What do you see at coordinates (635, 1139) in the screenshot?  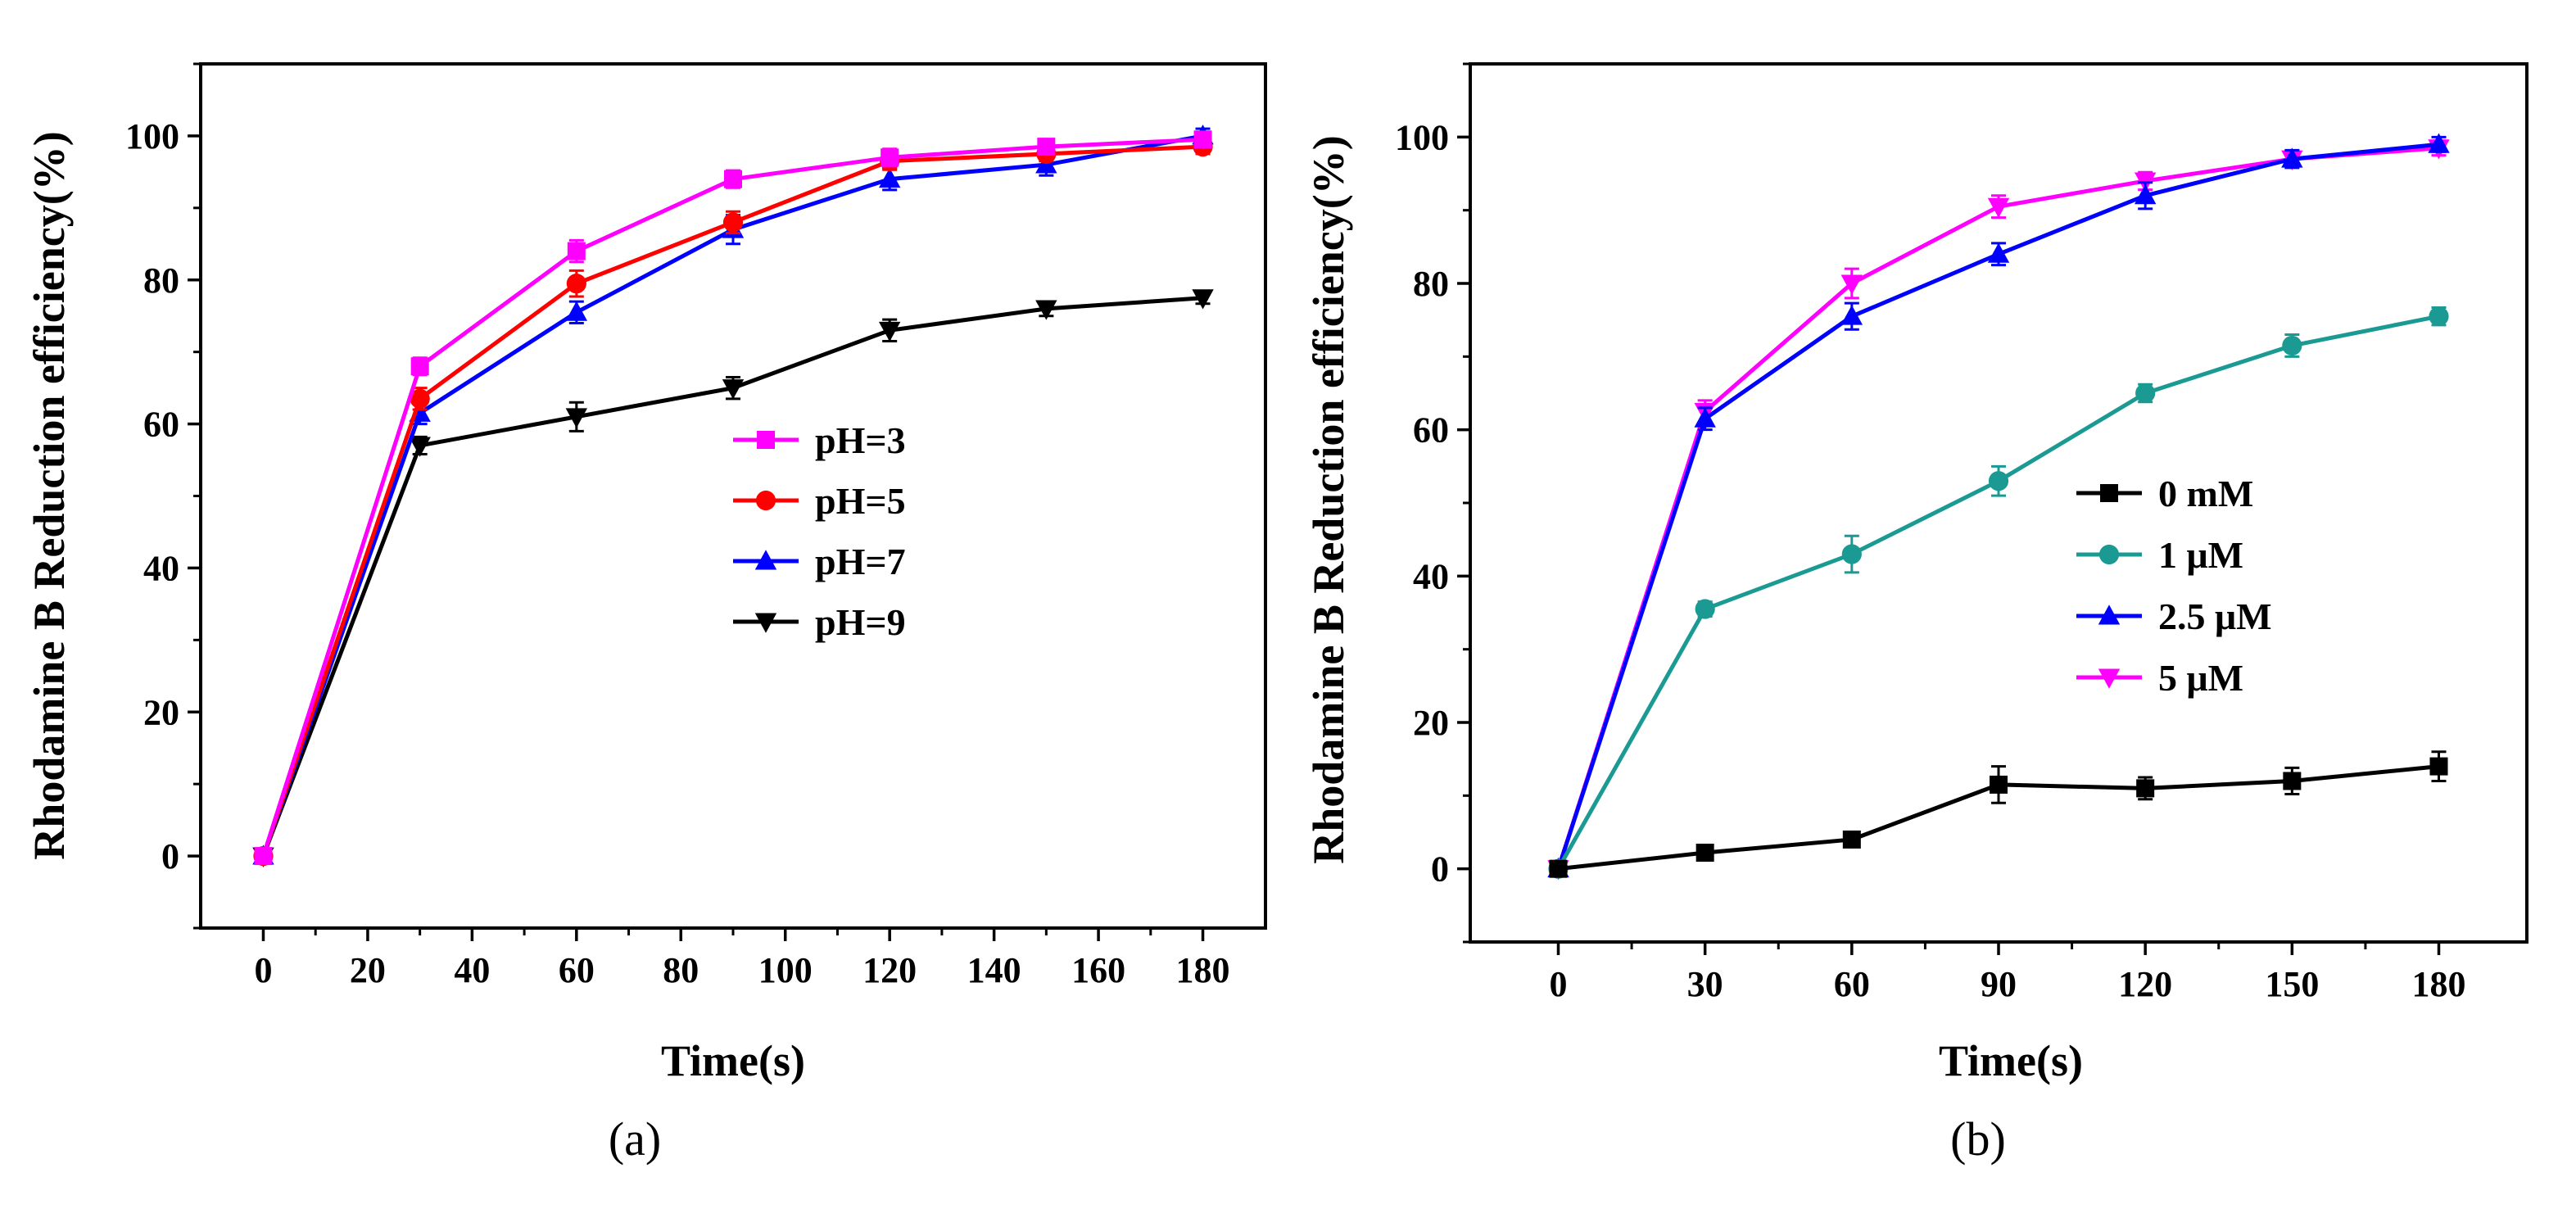 I see `panel-label-a: (a)` at bounding box center [635, 1139].